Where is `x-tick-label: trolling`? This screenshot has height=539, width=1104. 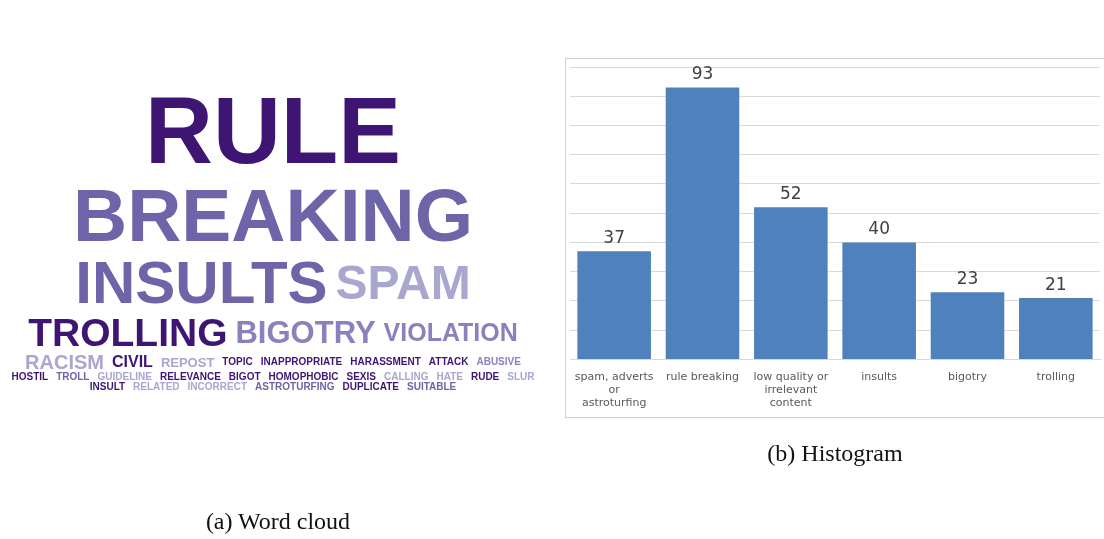 x-tick-label: trolling is located at coordinates (1056, 376).